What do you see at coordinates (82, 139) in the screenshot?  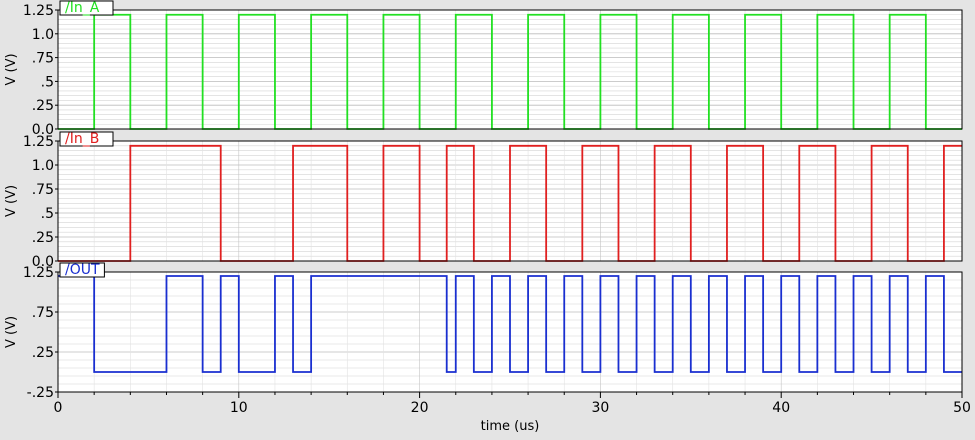 I see `legend-label: /In_B` at bounding box center [82, 139].